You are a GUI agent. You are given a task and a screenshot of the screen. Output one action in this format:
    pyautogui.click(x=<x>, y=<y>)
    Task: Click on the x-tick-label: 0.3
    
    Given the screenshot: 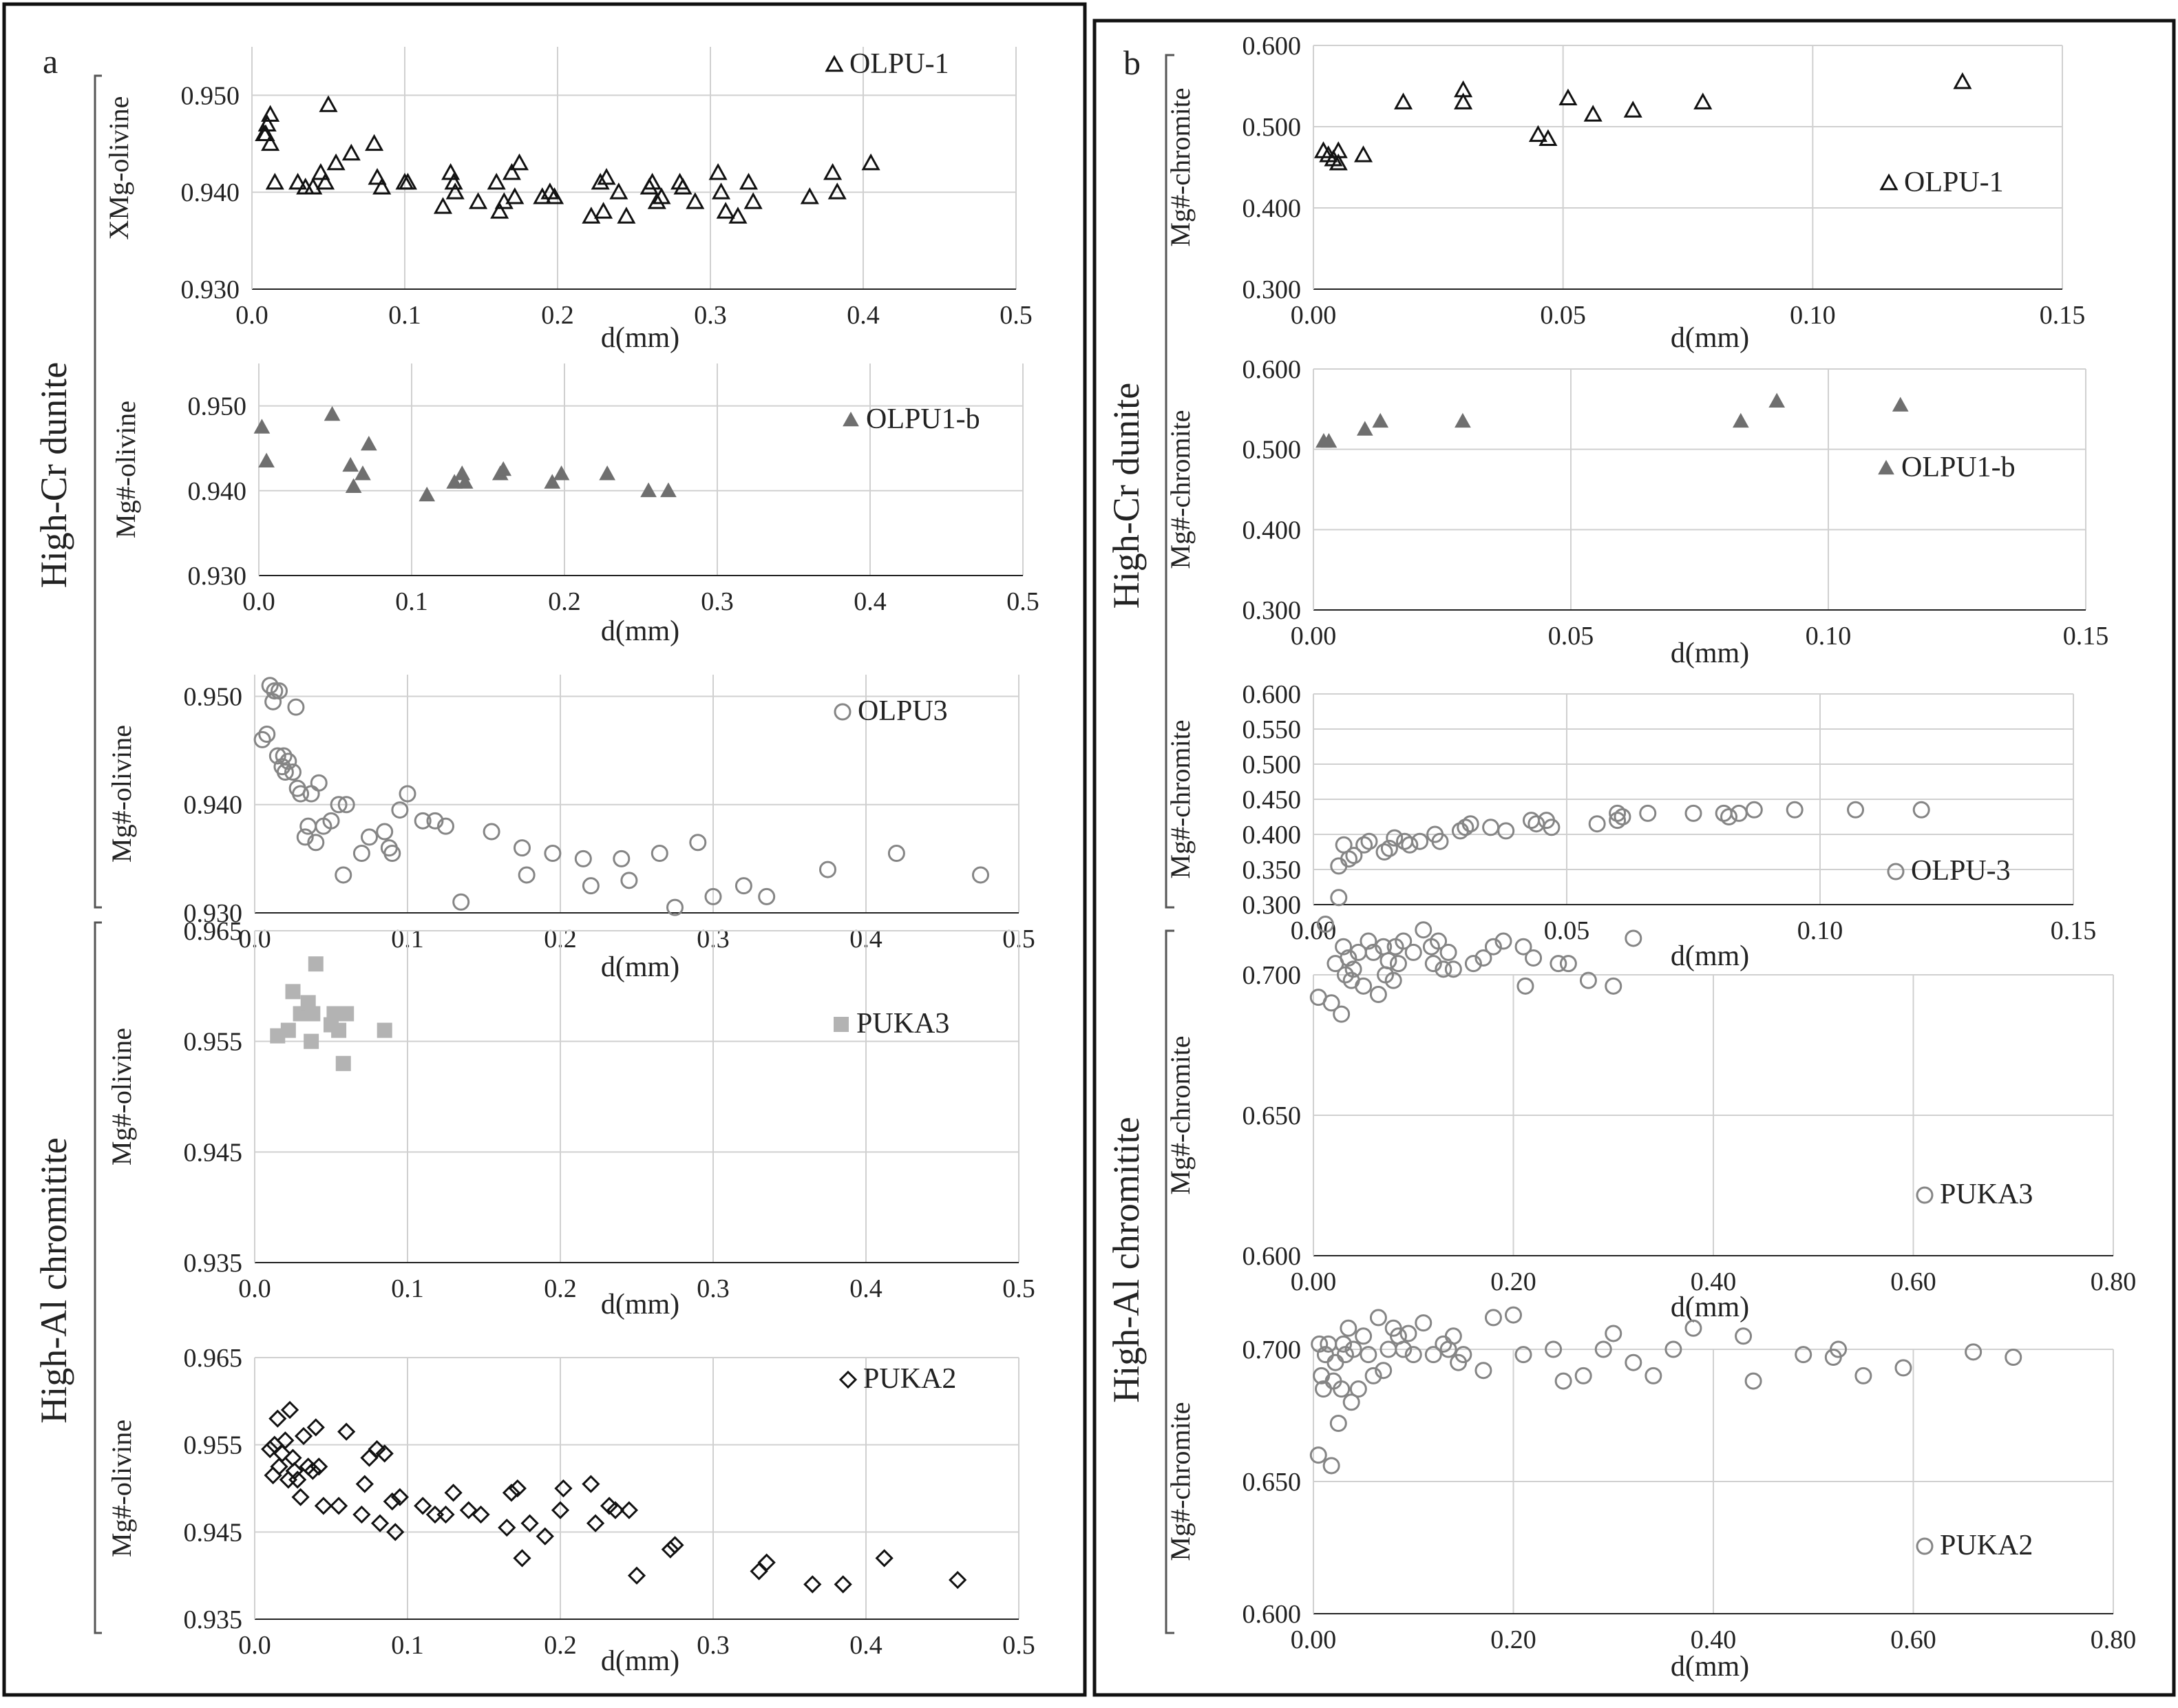 What is the action you would take?
    pyautogui.click(x=714, y=1288)
    